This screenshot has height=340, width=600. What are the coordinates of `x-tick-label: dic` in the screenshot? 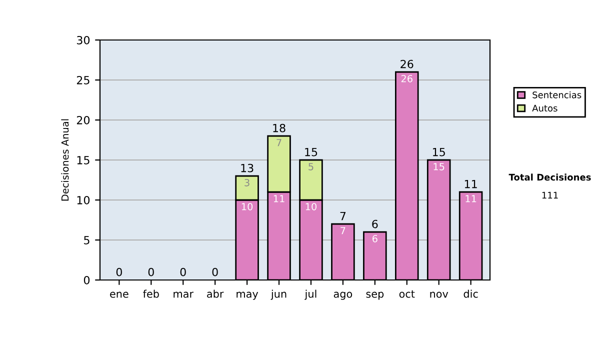 It's located at (471, 294).